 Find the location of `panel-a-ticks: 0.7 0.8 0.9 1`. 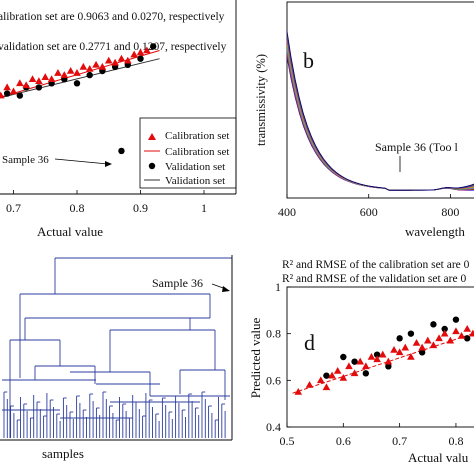

panel-a-ticks: 0.7 0.8 0.9 1 is located at coordinates (106, 202).